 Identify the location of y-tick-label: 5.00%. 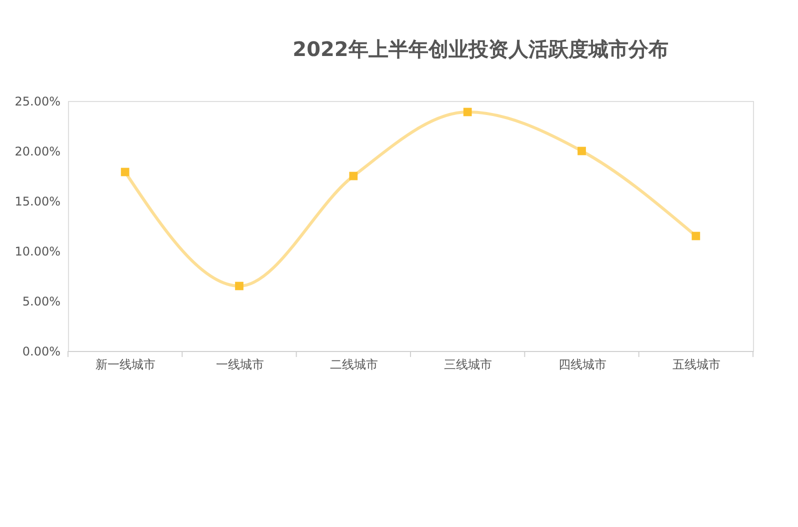
(41, 301).